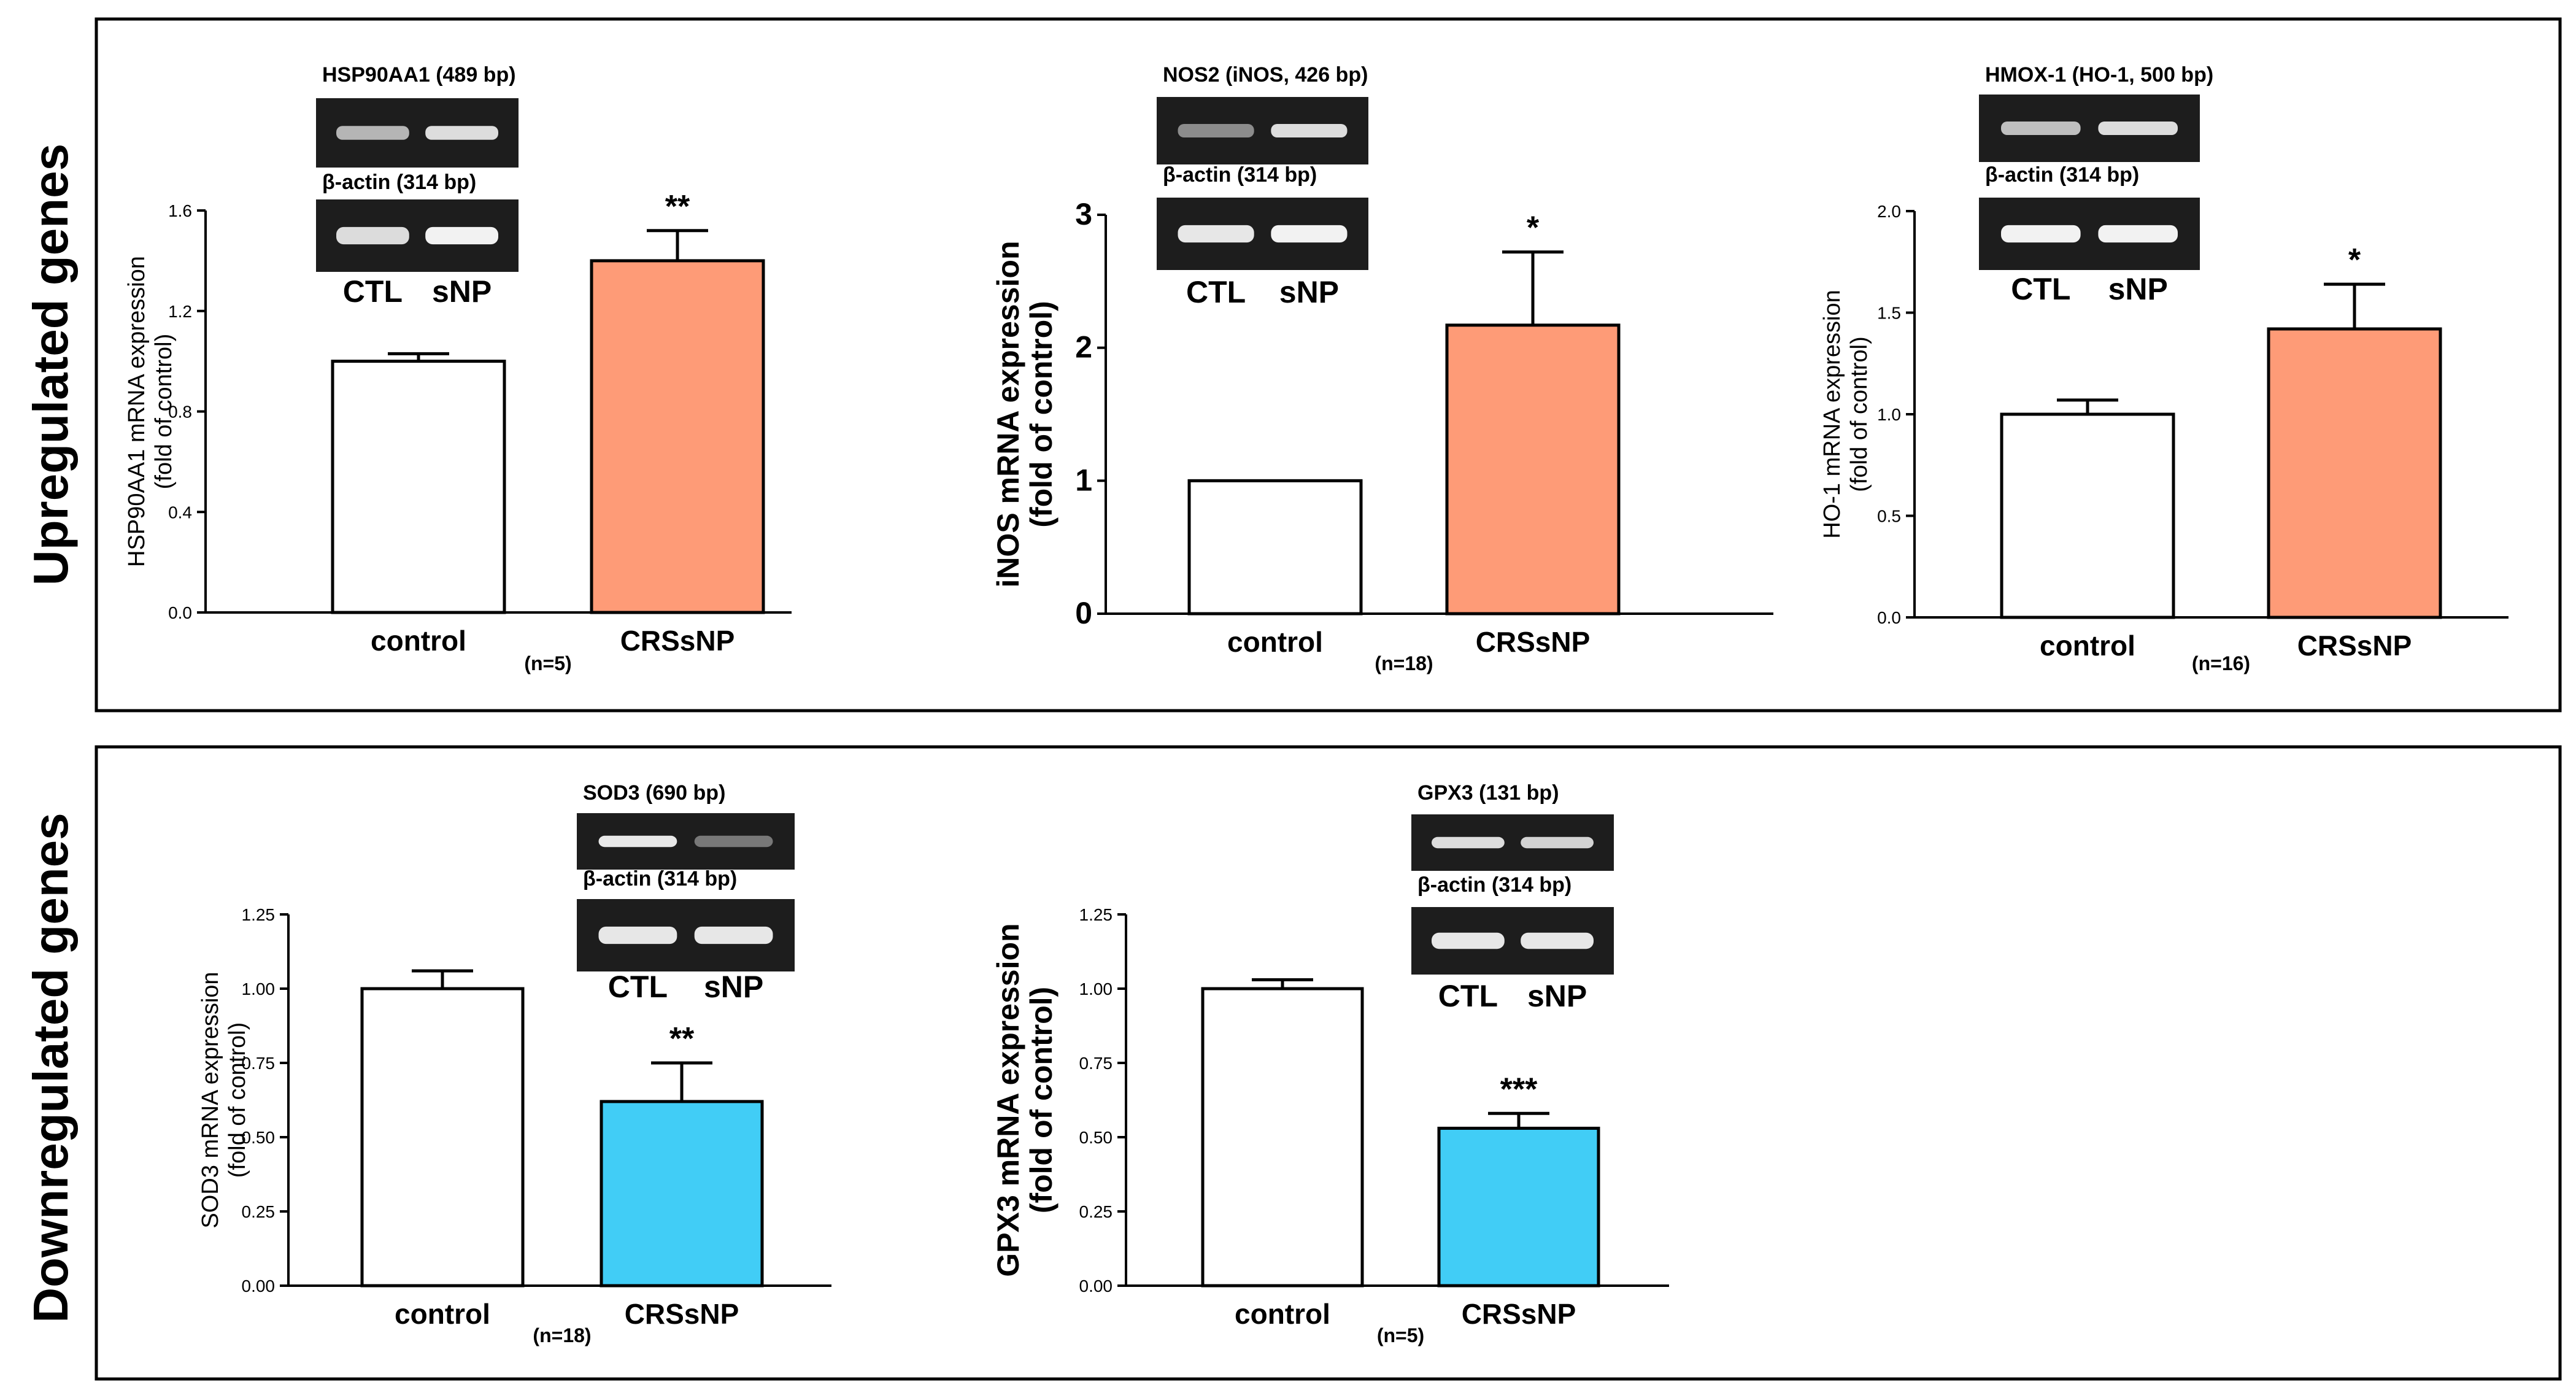  I want to click on y-tick-label: 0.0, so click(1889, 617).